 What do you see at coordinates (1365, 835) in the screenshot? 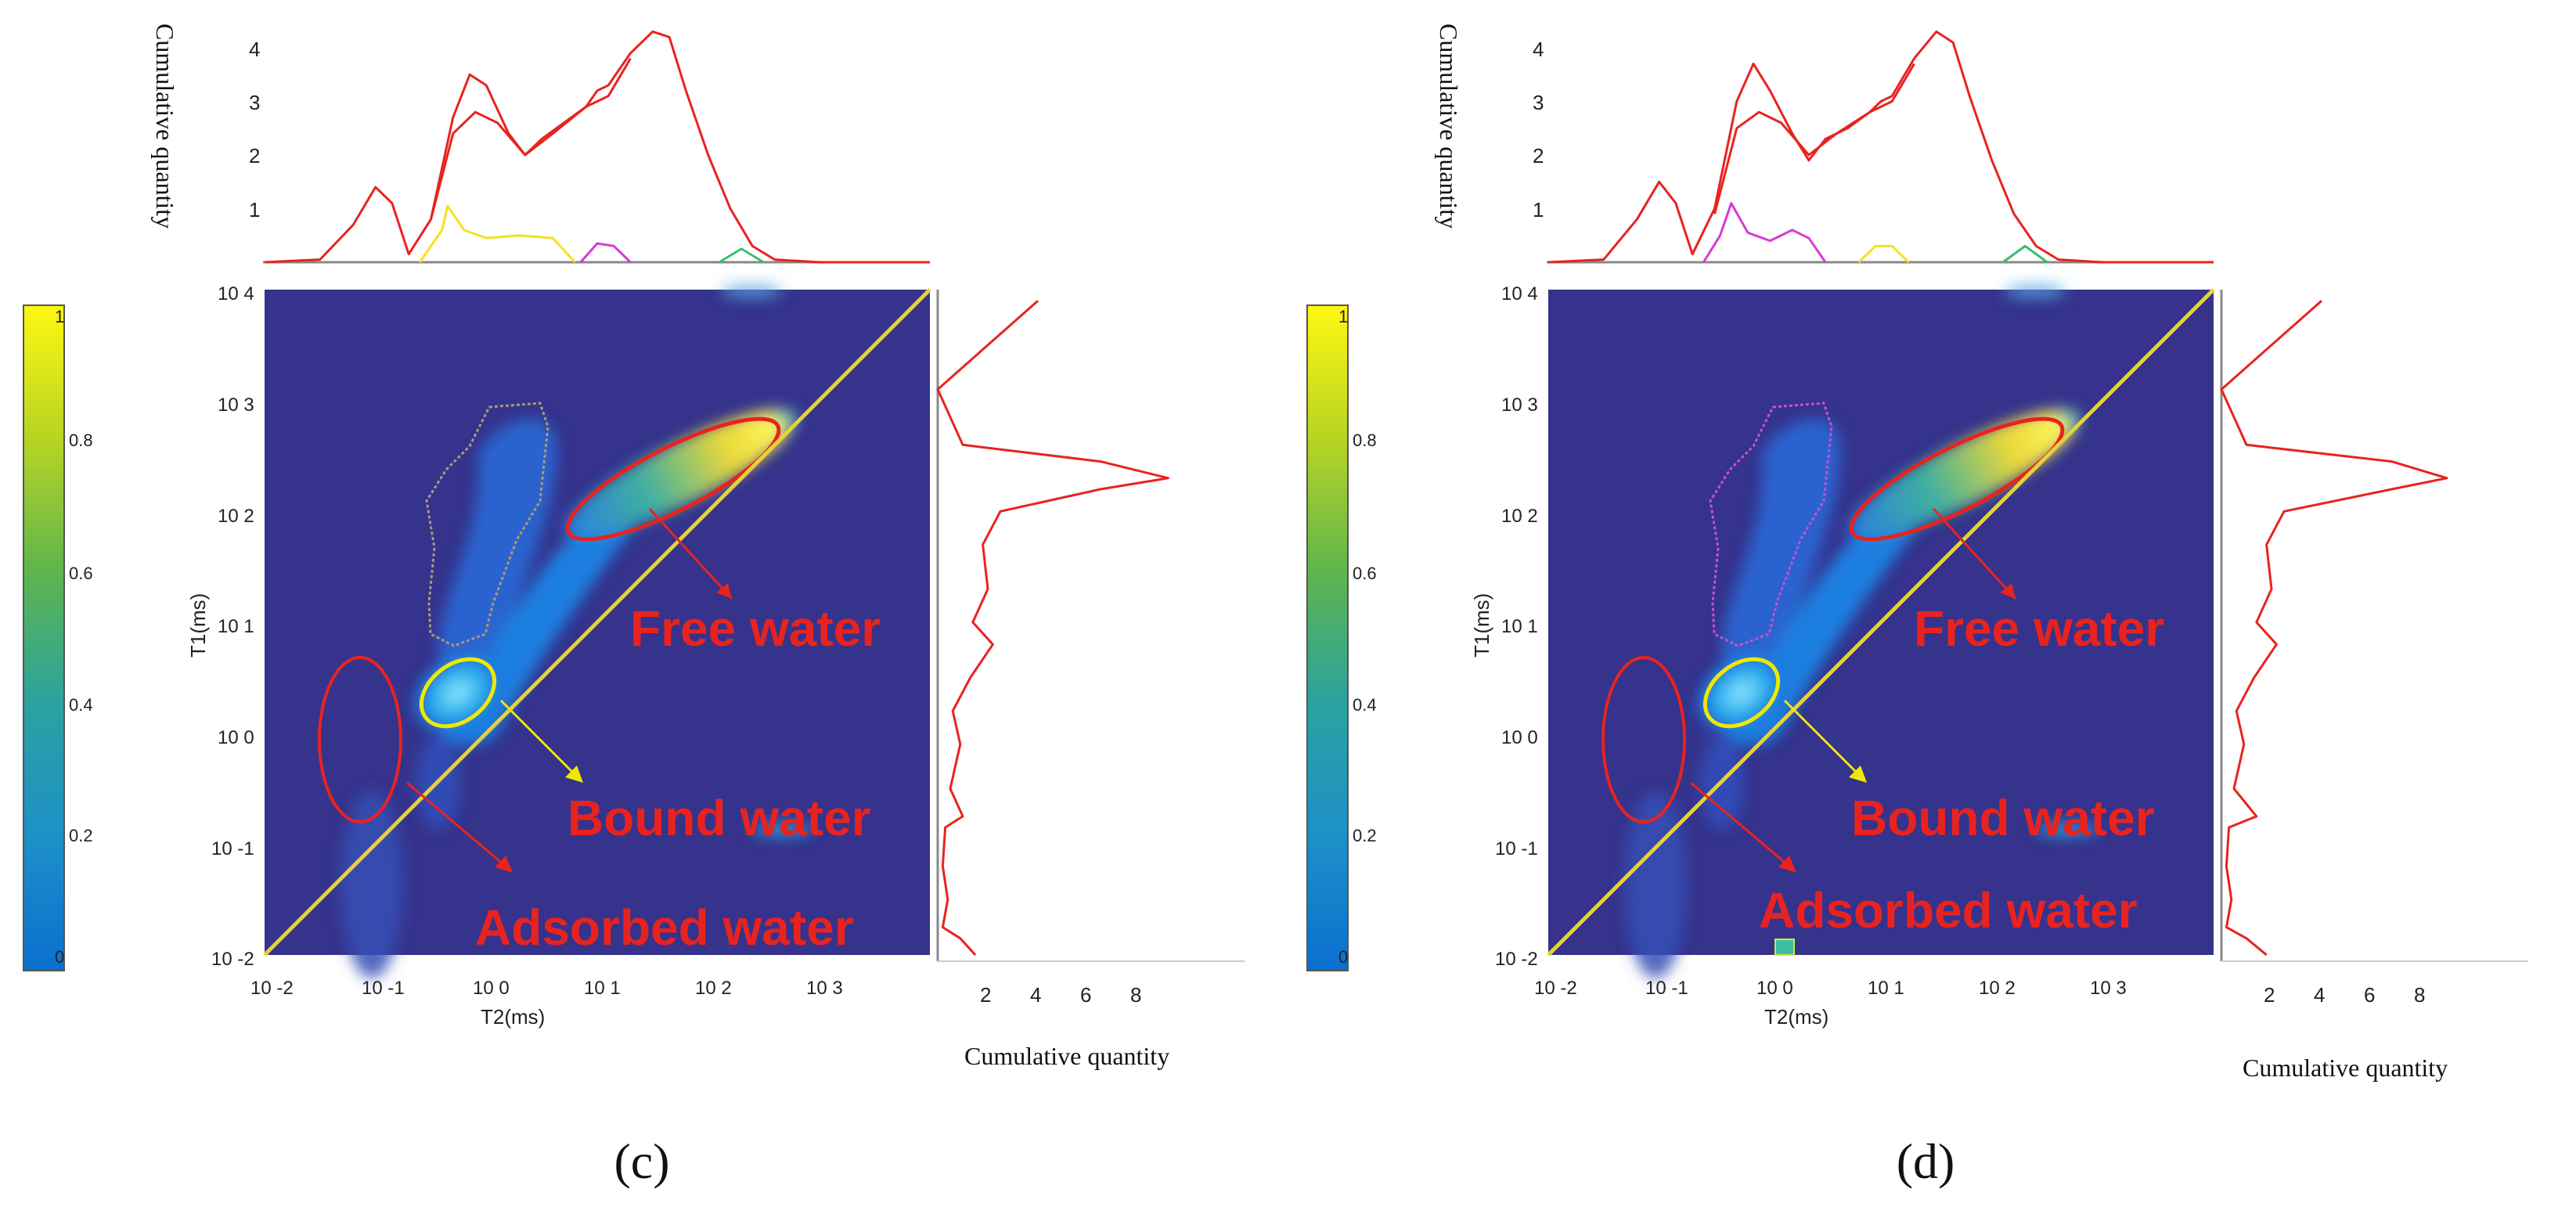
I see `colorbar-tick: 0.2` at bounding box center [1365, 835].